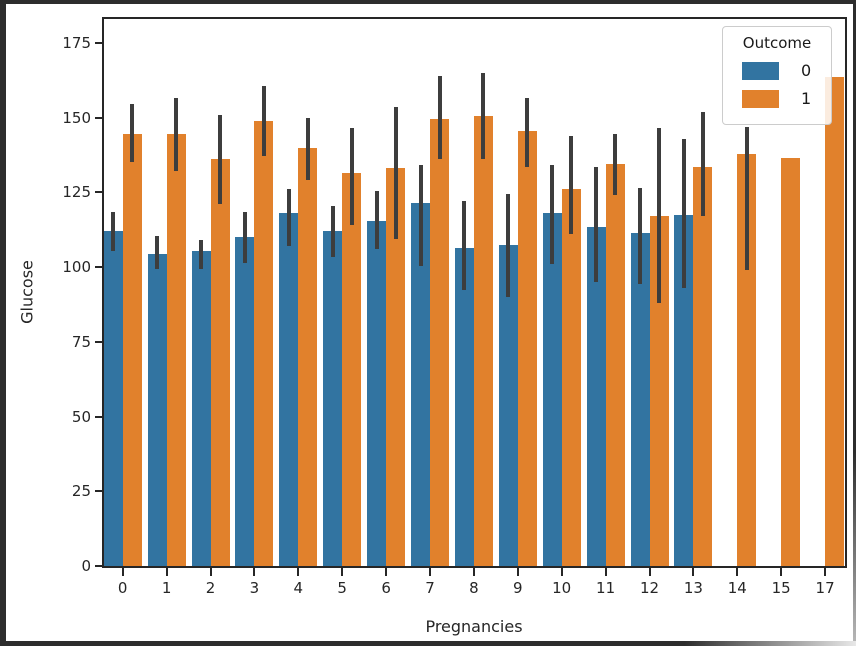 The width and height of the screenshot is (856, 646). I want to click on y-axis-label: Glucose, so click(27, 292).